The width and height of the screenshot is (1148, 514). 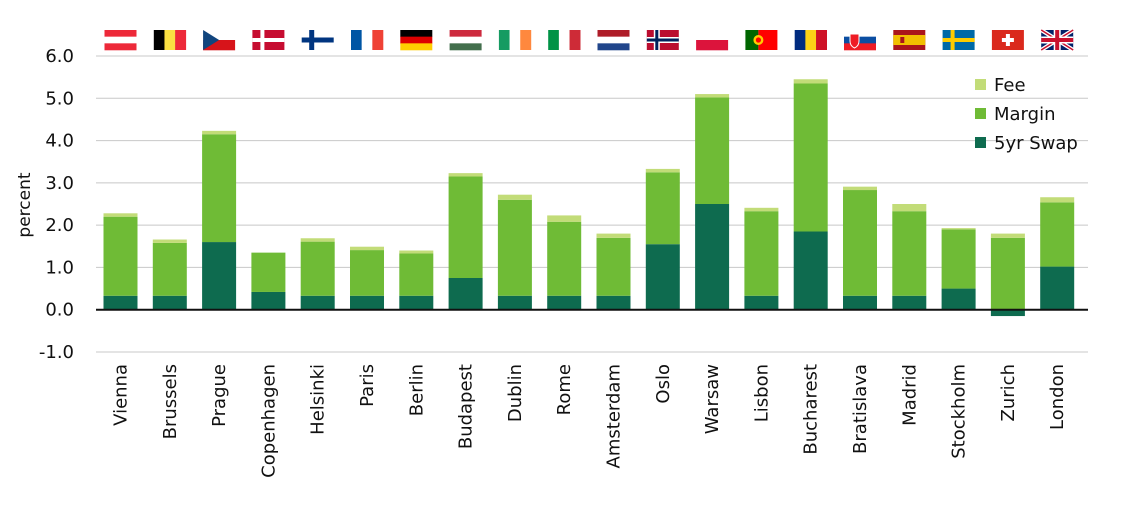 What do you see at coordinates (56, 204) in the screenshot?
I see `y-axis-ticks: 6.0 5.0 4.0 3.0 2.0 1.0 0.0 -1.0` at bounding box center [56, 204].